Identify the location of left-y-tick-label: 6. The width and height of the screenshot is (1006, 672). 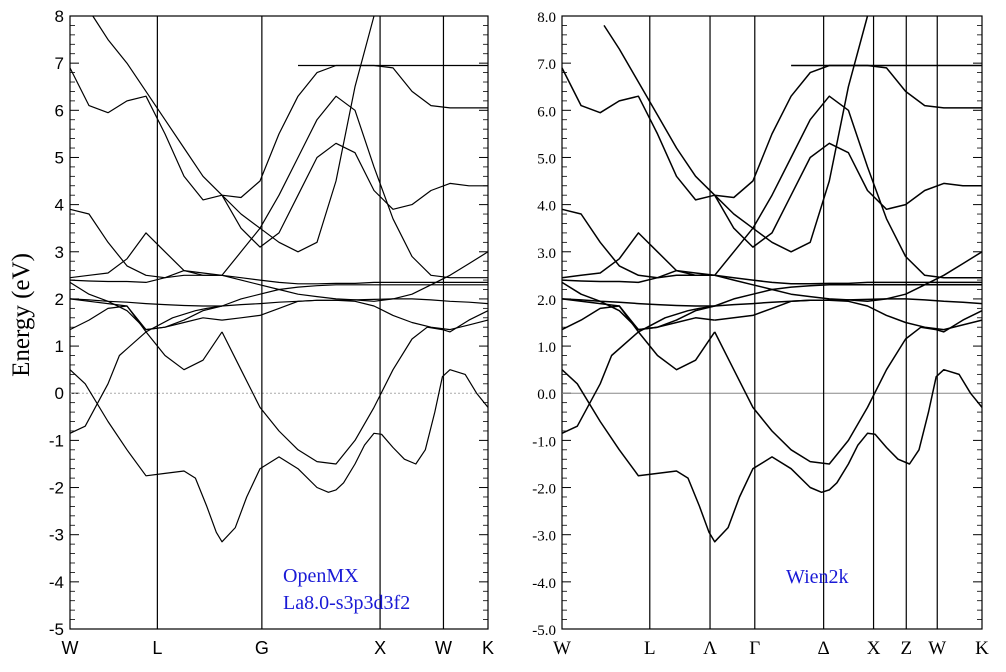
(59, 110).